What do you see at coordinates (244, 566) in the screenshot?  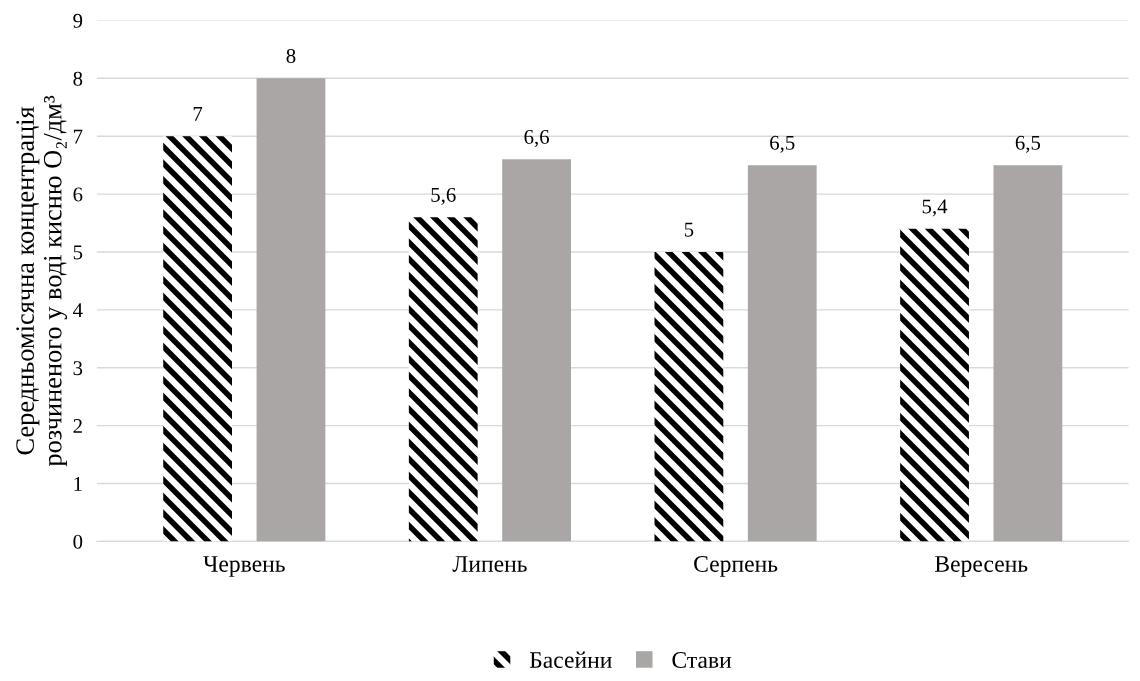 I see `x-tick-label: Червень` at bounding box center [244, 566].